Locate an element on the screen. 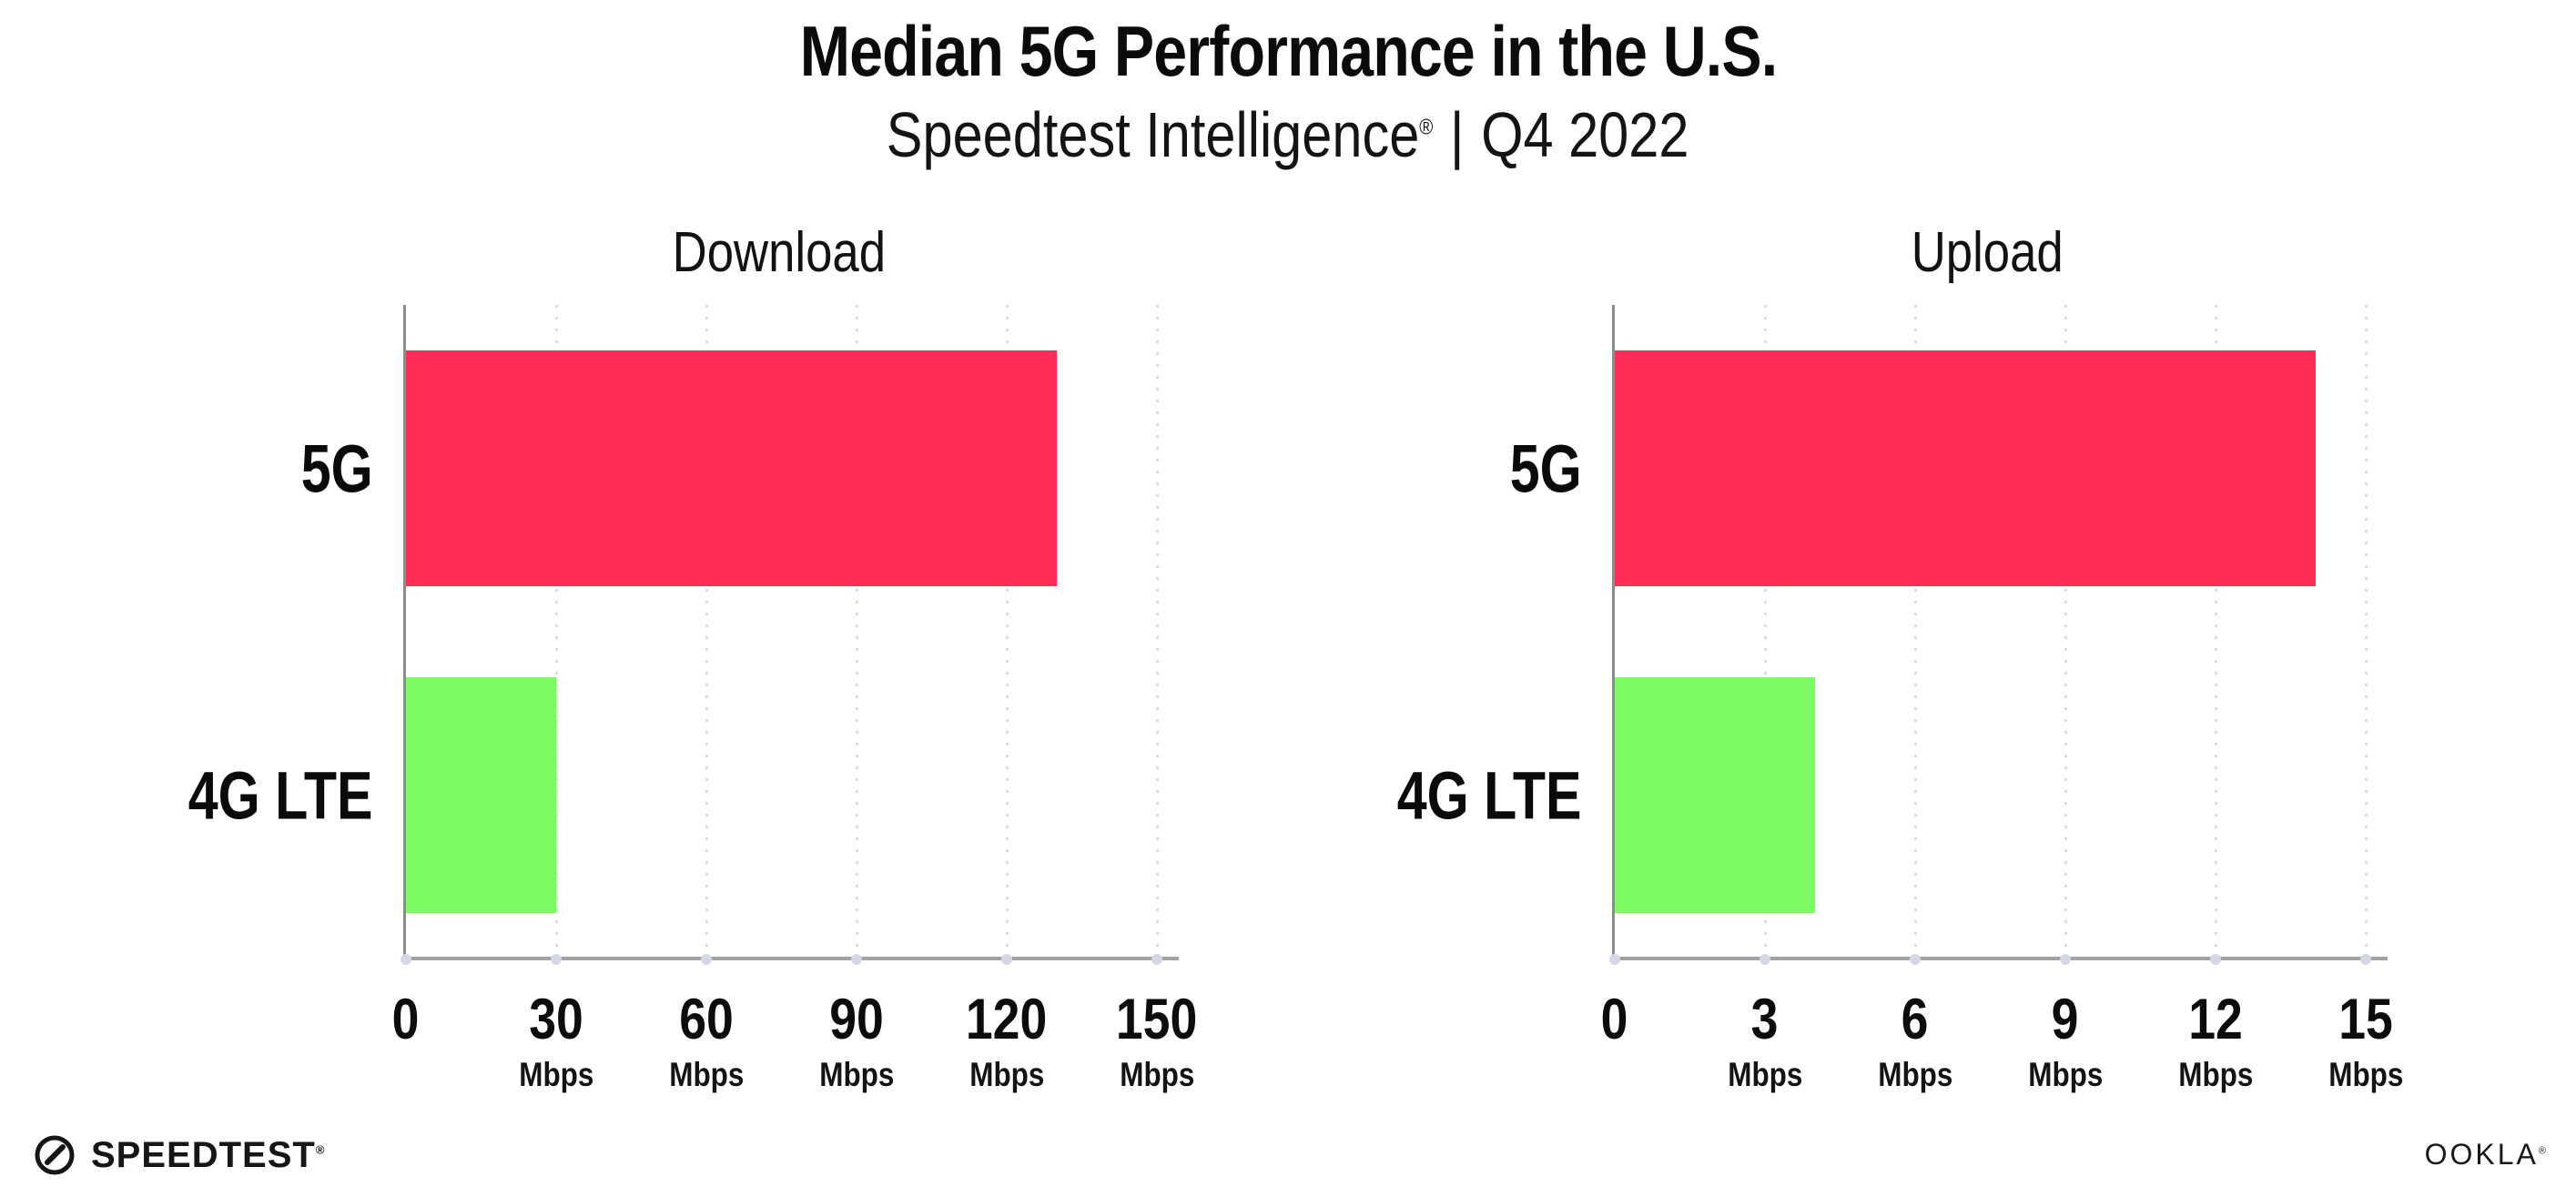  x-tick-label: 12 Mbps is located at coordinates (2215, 1040).